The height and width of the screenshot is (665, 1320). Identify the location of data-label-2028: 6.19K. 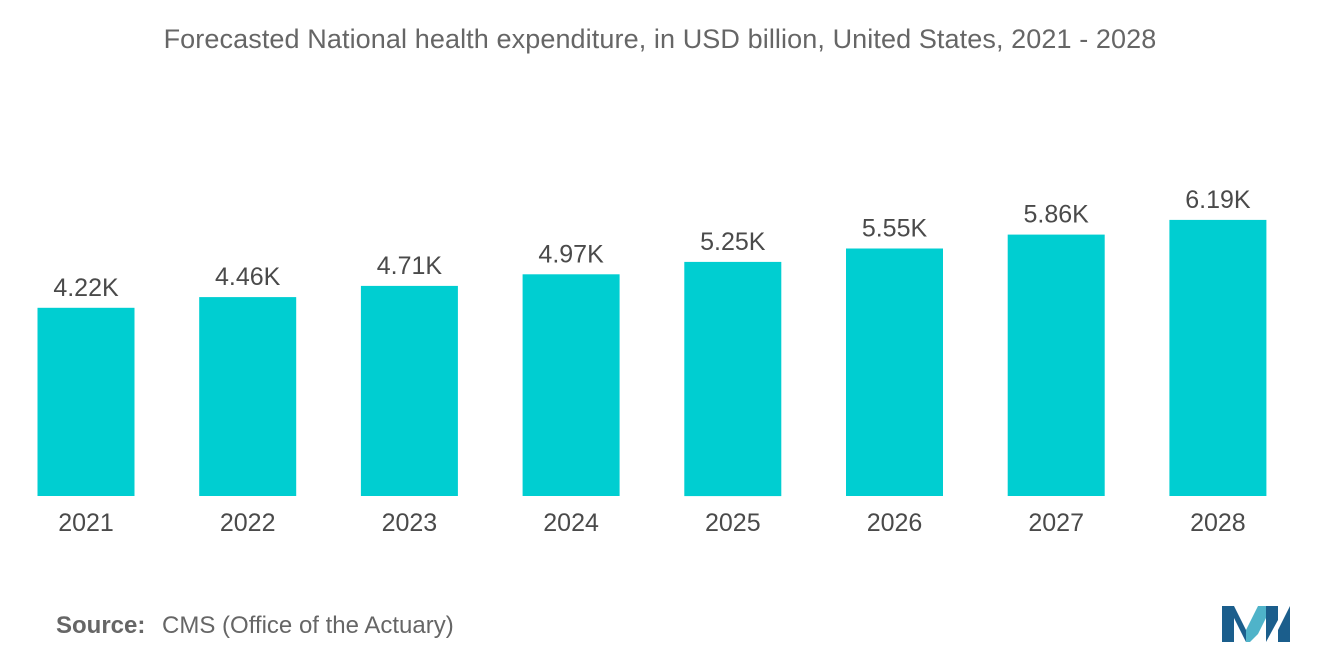
(1218, 200).